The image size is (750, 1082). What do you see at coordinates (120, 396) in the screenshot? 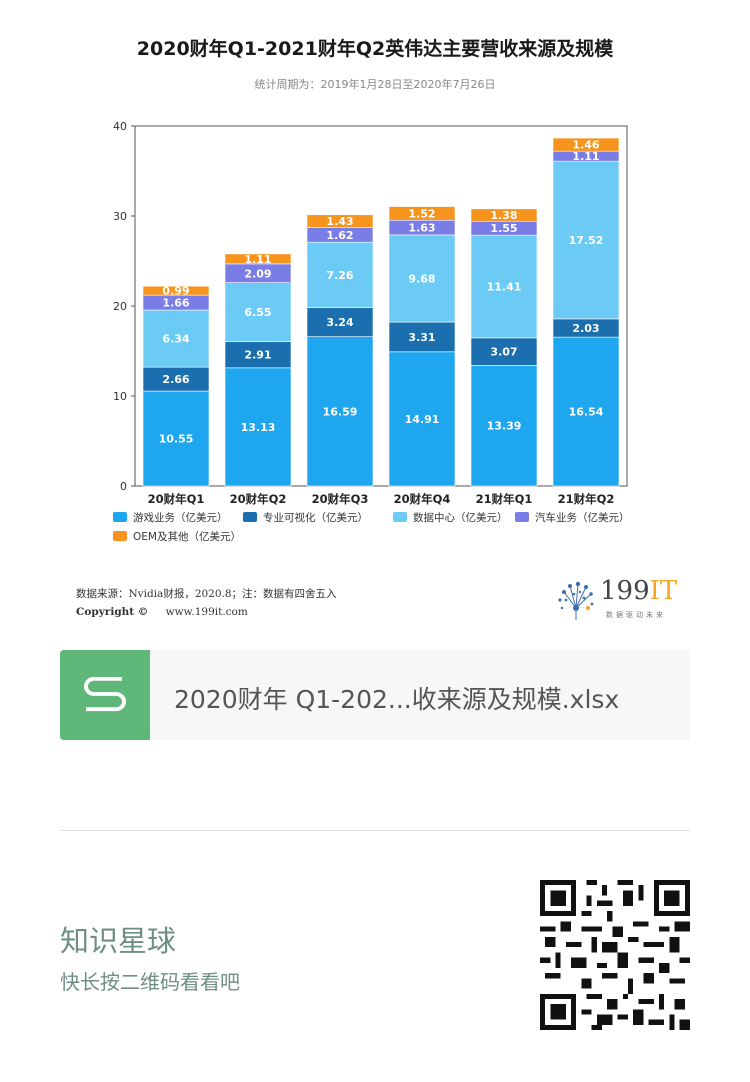
I see `y-tick-label: 10` at bounding box center [120, 396].